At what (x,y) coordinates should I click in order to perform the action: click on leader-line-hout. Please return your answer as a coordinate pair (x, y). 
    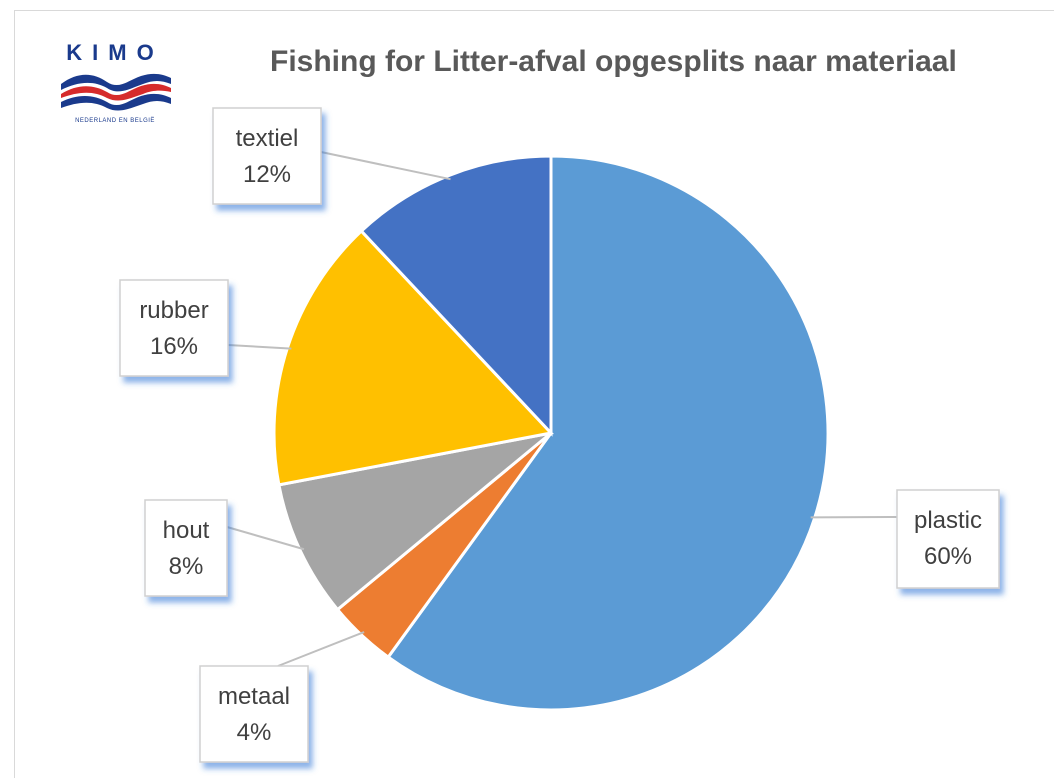
    Looking at the image, I should click on (265, 538).